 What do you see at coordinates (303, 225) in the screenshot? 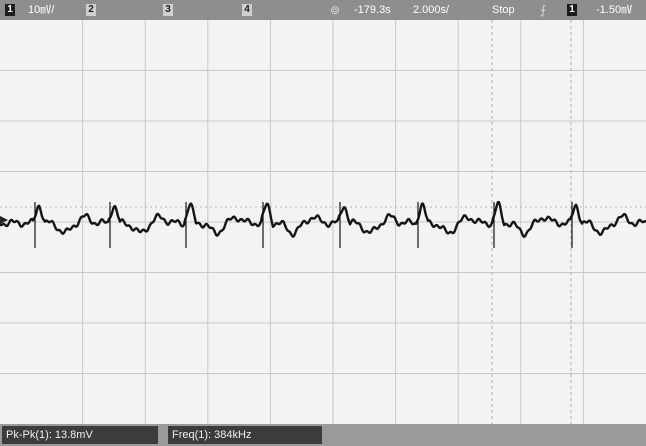
I see `spike-artifacts` at bounding box center [303, 225].